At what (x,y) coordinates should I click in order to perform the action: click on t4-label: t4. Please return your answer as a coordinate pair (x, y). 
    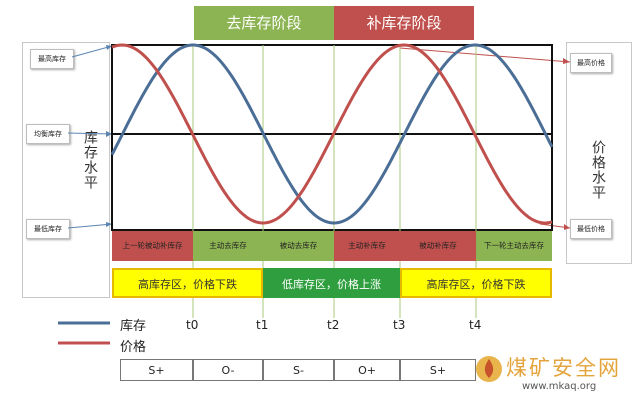
    Looking at the image, I should click on (475, 325).